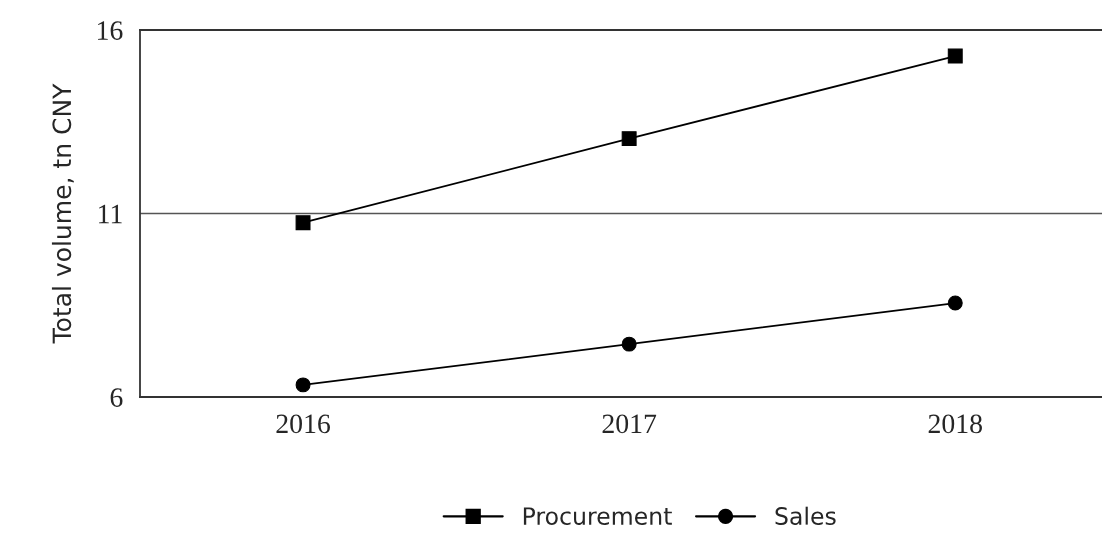 The height and width of the screenshot is (536, 1102). I want to click on legend-label: Procurement, so click(597, 516).